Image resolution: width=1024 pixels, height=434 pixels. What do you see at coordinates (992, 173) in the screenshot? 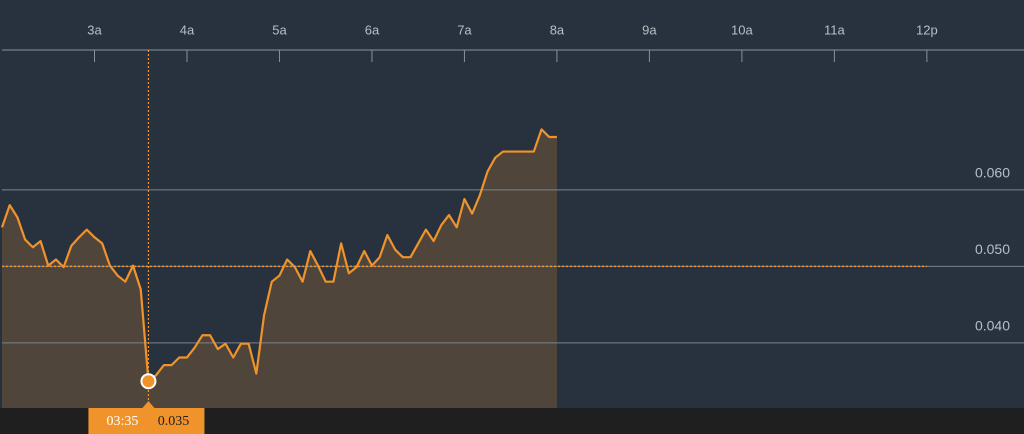
I see `y-tick-label: 0.060` at bounding box center [992, 173].